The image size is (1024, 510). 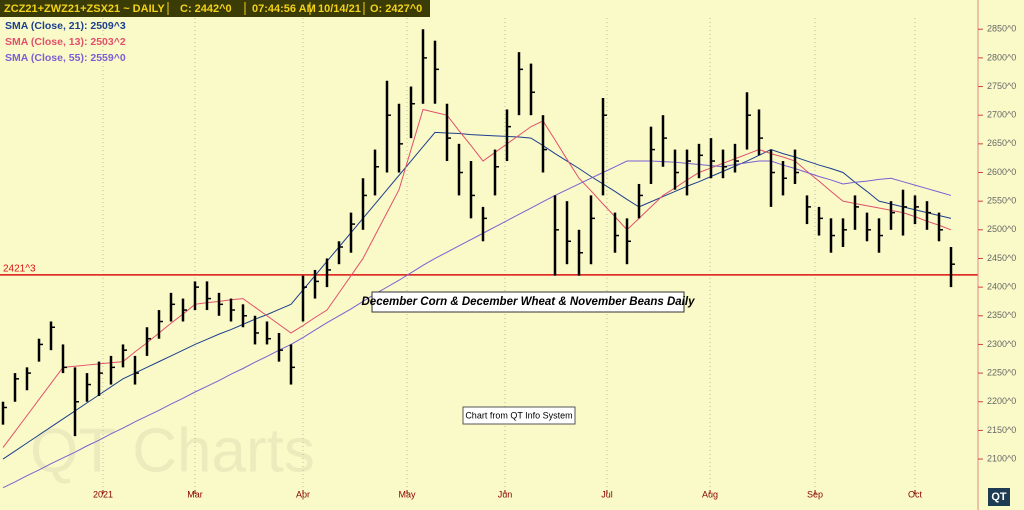 I want to click on y-tick-label: 2300^0, so click(x=1001, y=344).